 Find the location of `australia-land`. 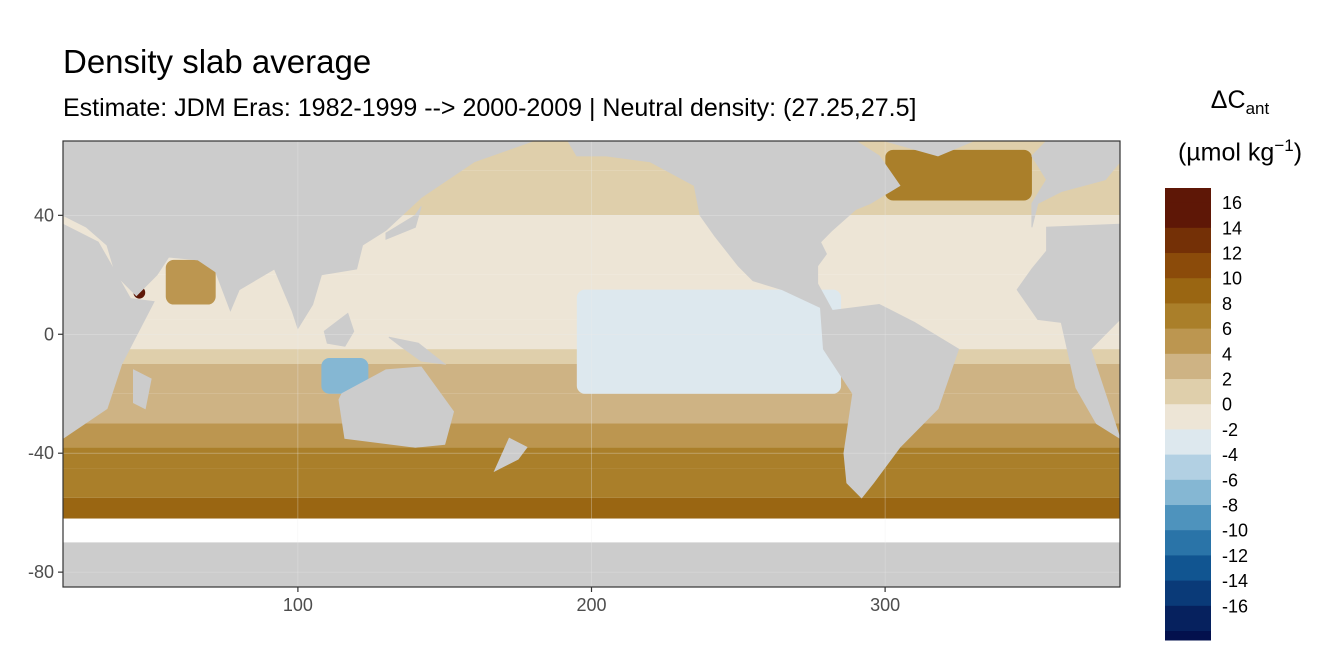

australia-land is located at coordinates (396, 407).